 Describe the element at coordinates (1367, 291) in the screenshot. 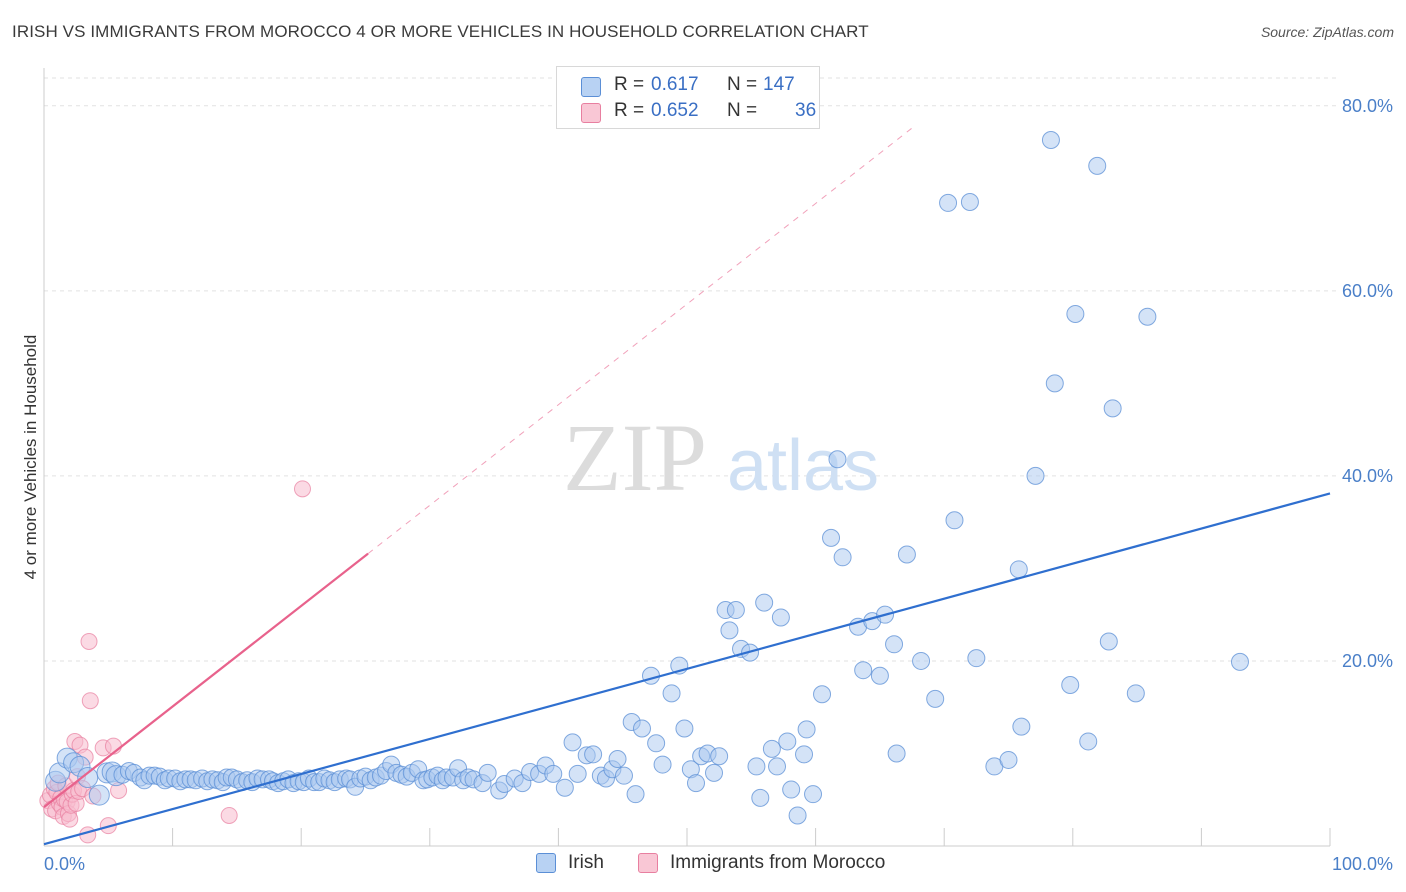

I see `y-tick-label: 60.0%` at that location.